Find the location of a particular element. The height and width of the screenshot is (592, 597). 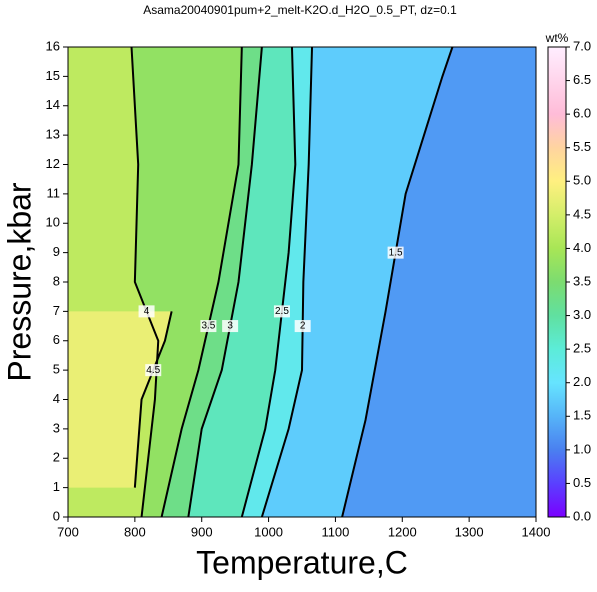

colorbar-tick-label: 1.5 is located at coordinates (582, 415).